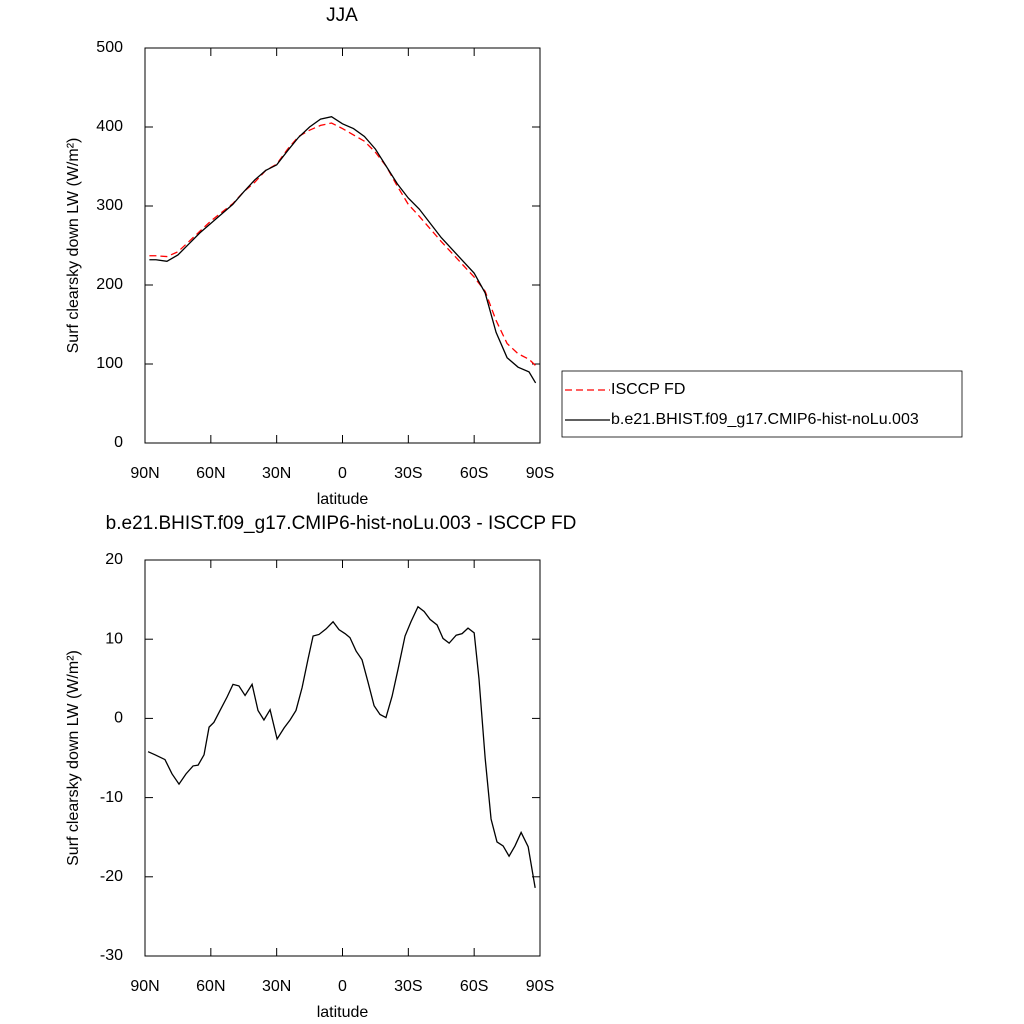  What do you see at coordinates (109, 205) in the screenshot?
I see `y-tick-label: 300` at bounding box center [109, 205].